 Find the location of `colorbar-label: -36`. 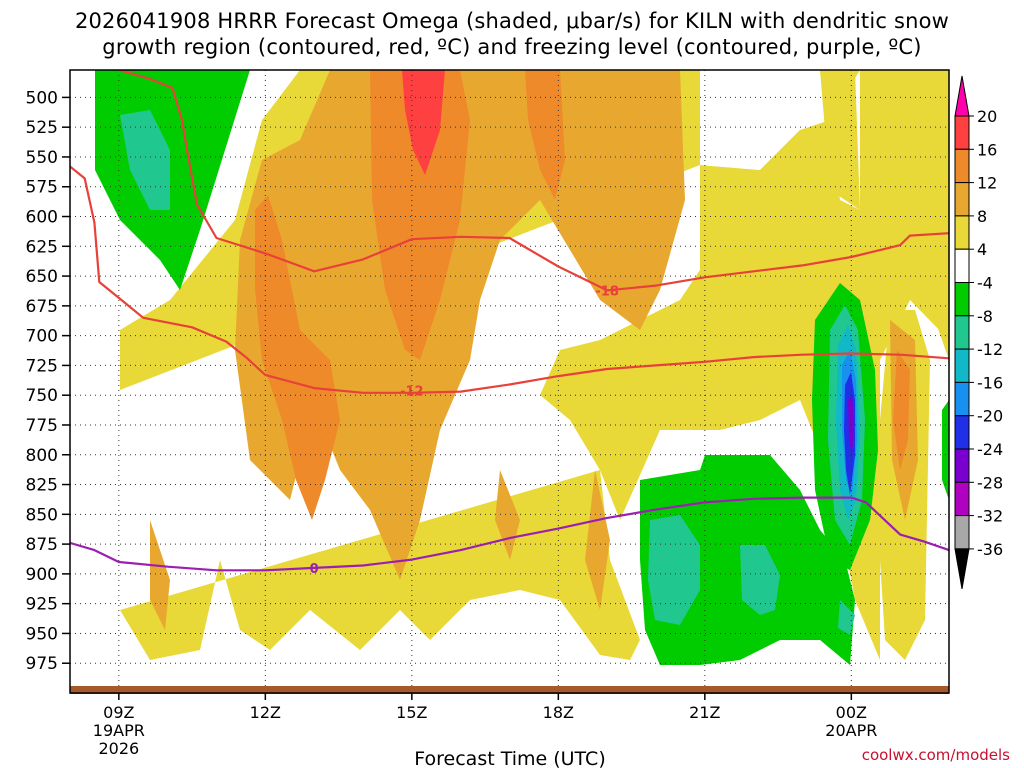

colorbar-label: -36 is located at coordinates (990, 549).